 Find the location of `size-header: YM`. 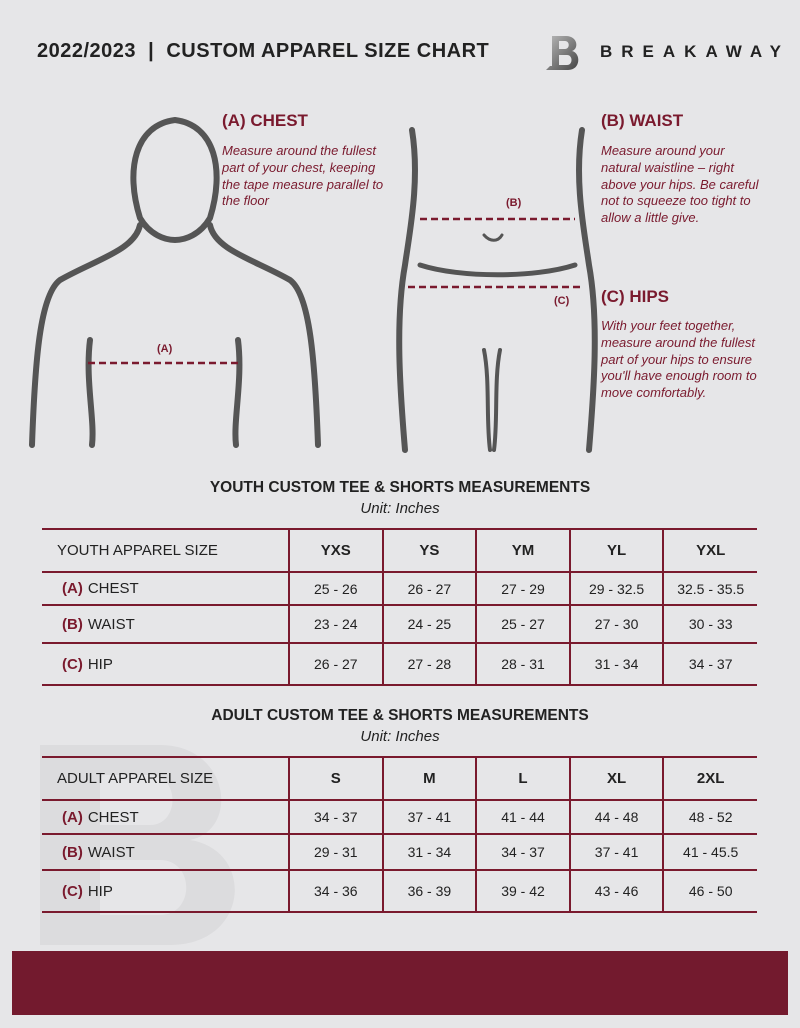

size-header: YM is located at coordinates (522, 550).